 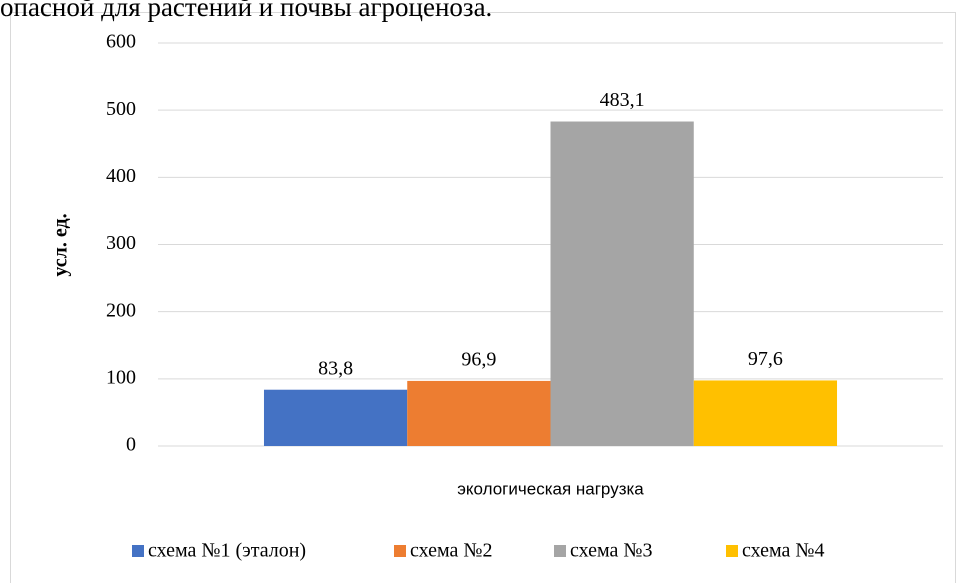 I want to click on value-label: 483,1, so click(x=622, y=100).